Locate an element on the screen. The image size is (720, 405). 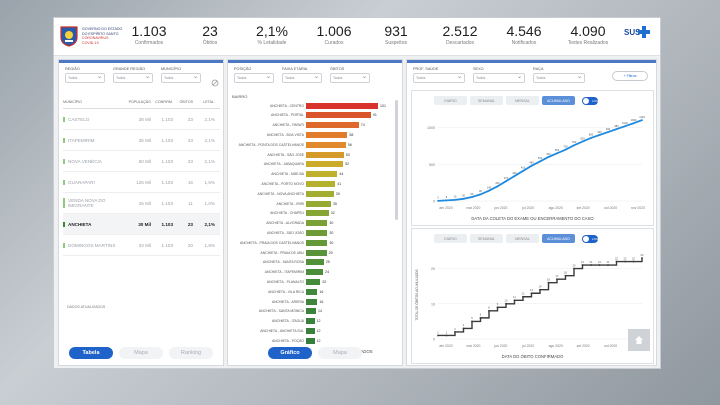
log-scale-toggle: LOG is located at coordinates (590, 100).